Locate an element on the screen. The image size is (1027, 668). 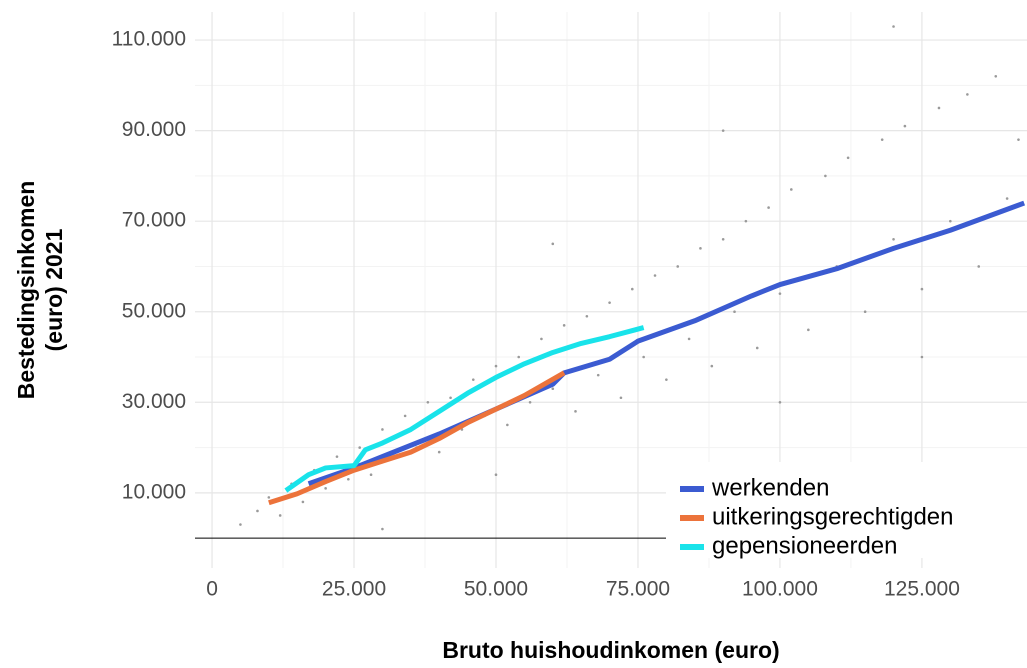
x-axis-title: Bruto huishoudinkomen (euro) is located at coordinates (610, 650).